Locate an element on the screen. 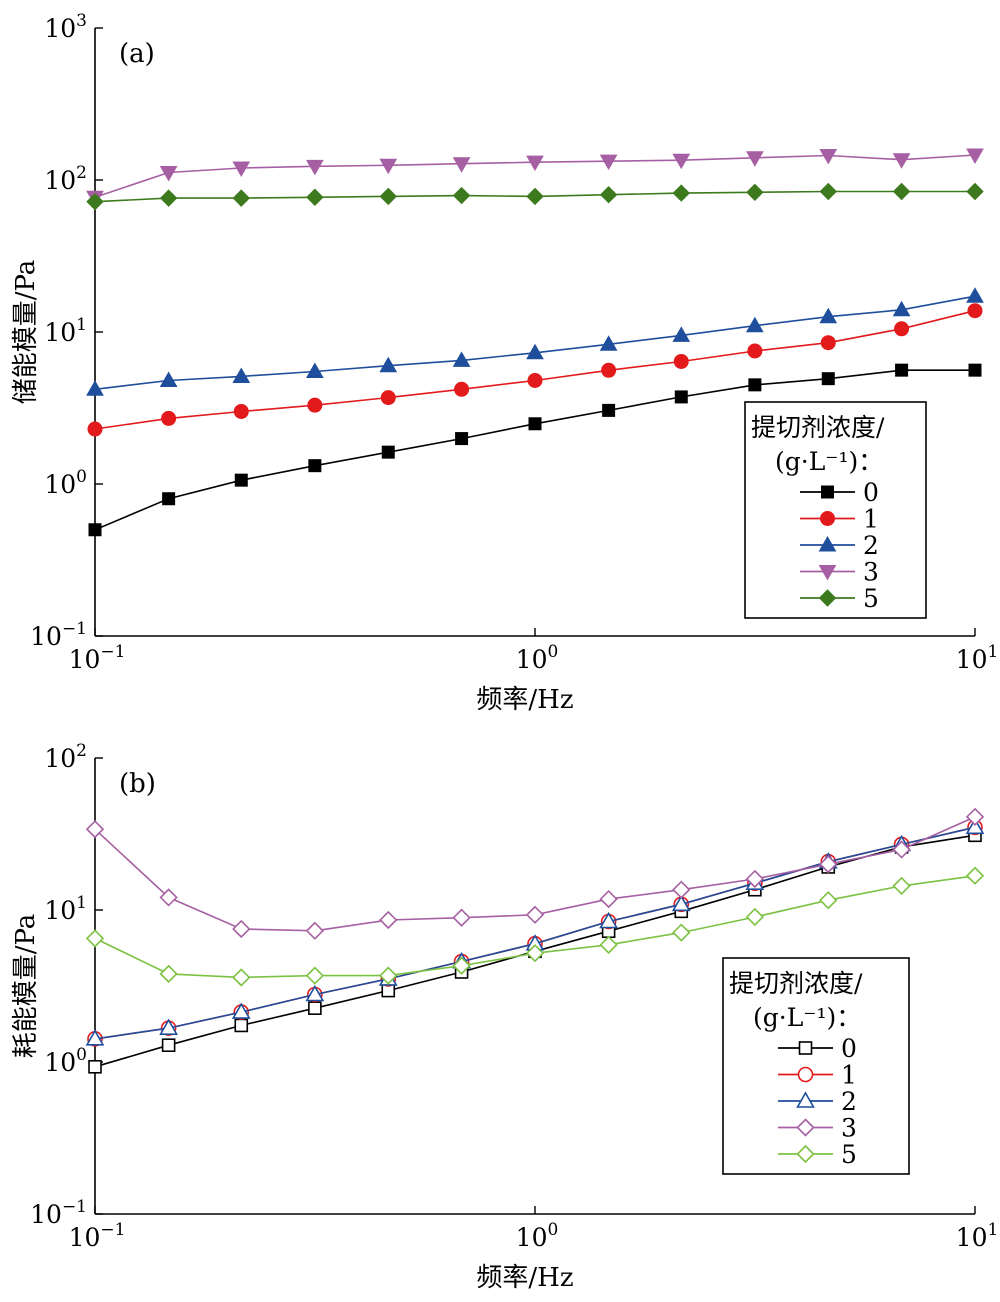 Image resolution: width=1000 pixels, height=1302 pixels. panel-label: (a) is located at coordinates (137, 54).